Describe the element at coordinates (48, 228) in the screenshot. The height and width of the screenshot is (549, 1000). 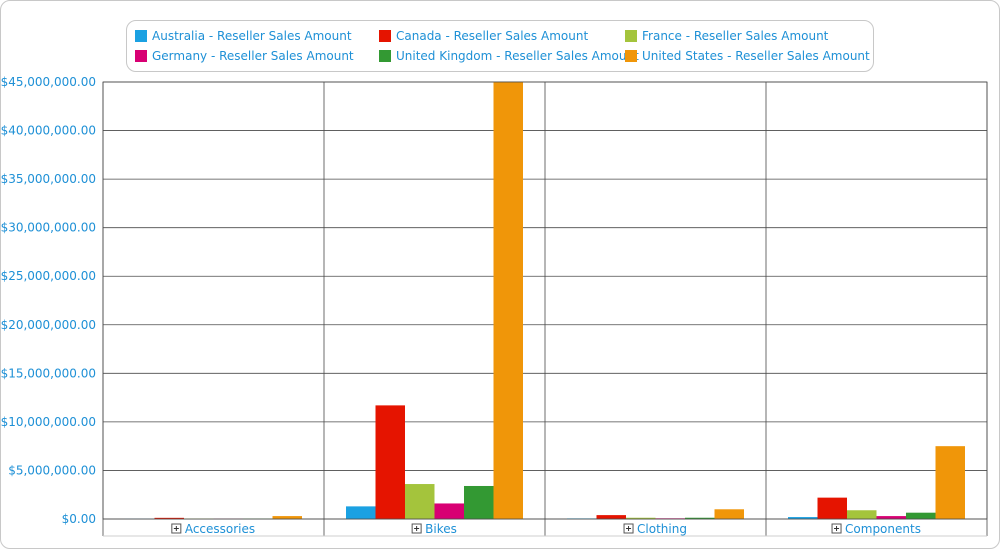
I see `y-tick-label: $30,000,000.00` at that location.